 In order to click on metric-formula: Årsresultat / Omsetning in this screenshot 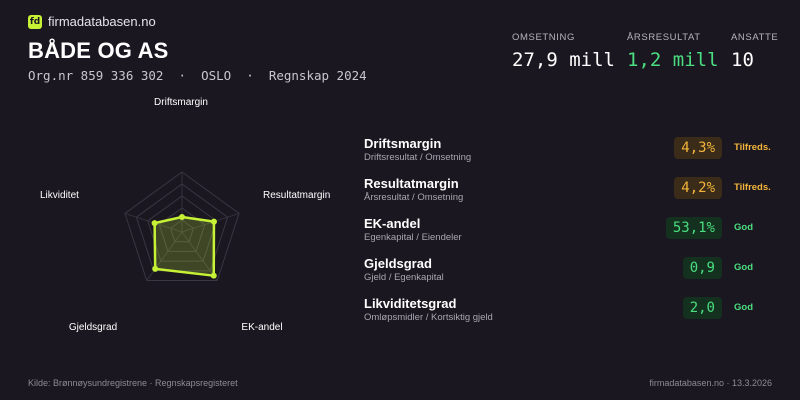, I will do `click(414, 197)`.